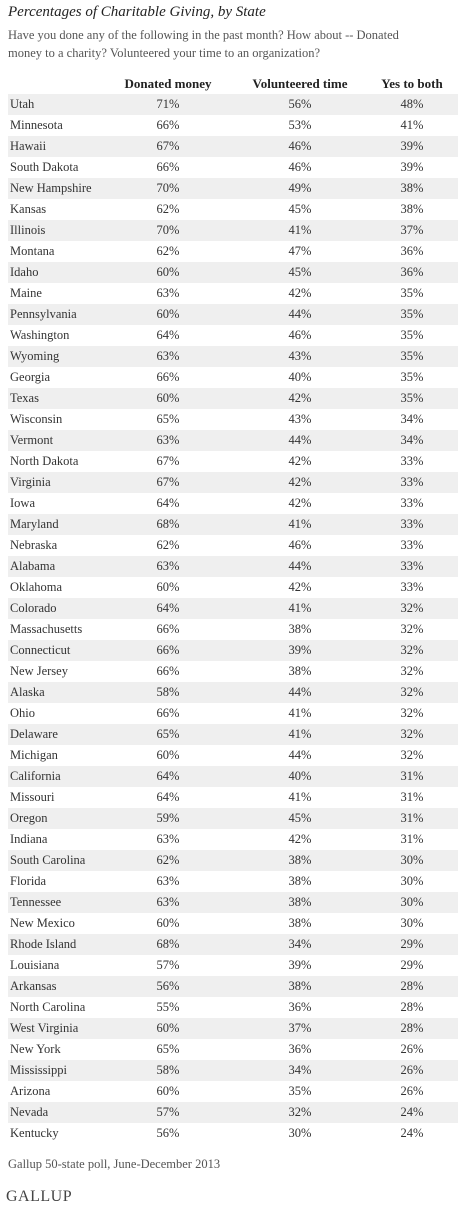 Image resolution: width=462 pixels, height=1212 pixels. I want to click on table-row: Hawaii 67% 46% 39%, so click(233, 146).